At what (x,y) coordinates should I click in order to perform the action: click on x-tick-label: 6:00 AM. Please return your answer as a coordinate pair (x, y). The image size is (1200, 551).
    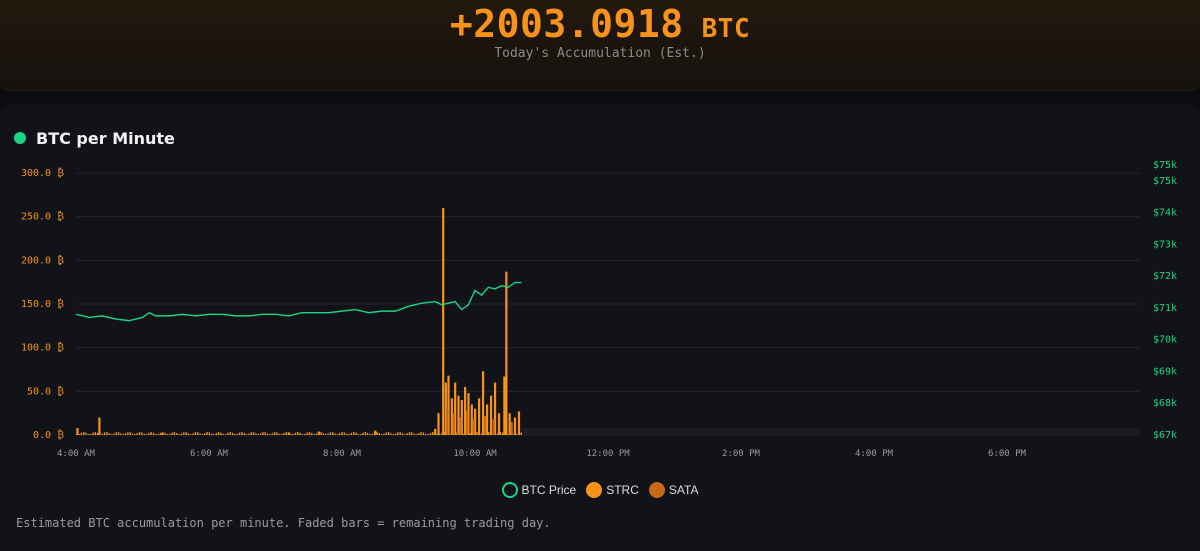
    Looking at the image, I should click on (209, 454).